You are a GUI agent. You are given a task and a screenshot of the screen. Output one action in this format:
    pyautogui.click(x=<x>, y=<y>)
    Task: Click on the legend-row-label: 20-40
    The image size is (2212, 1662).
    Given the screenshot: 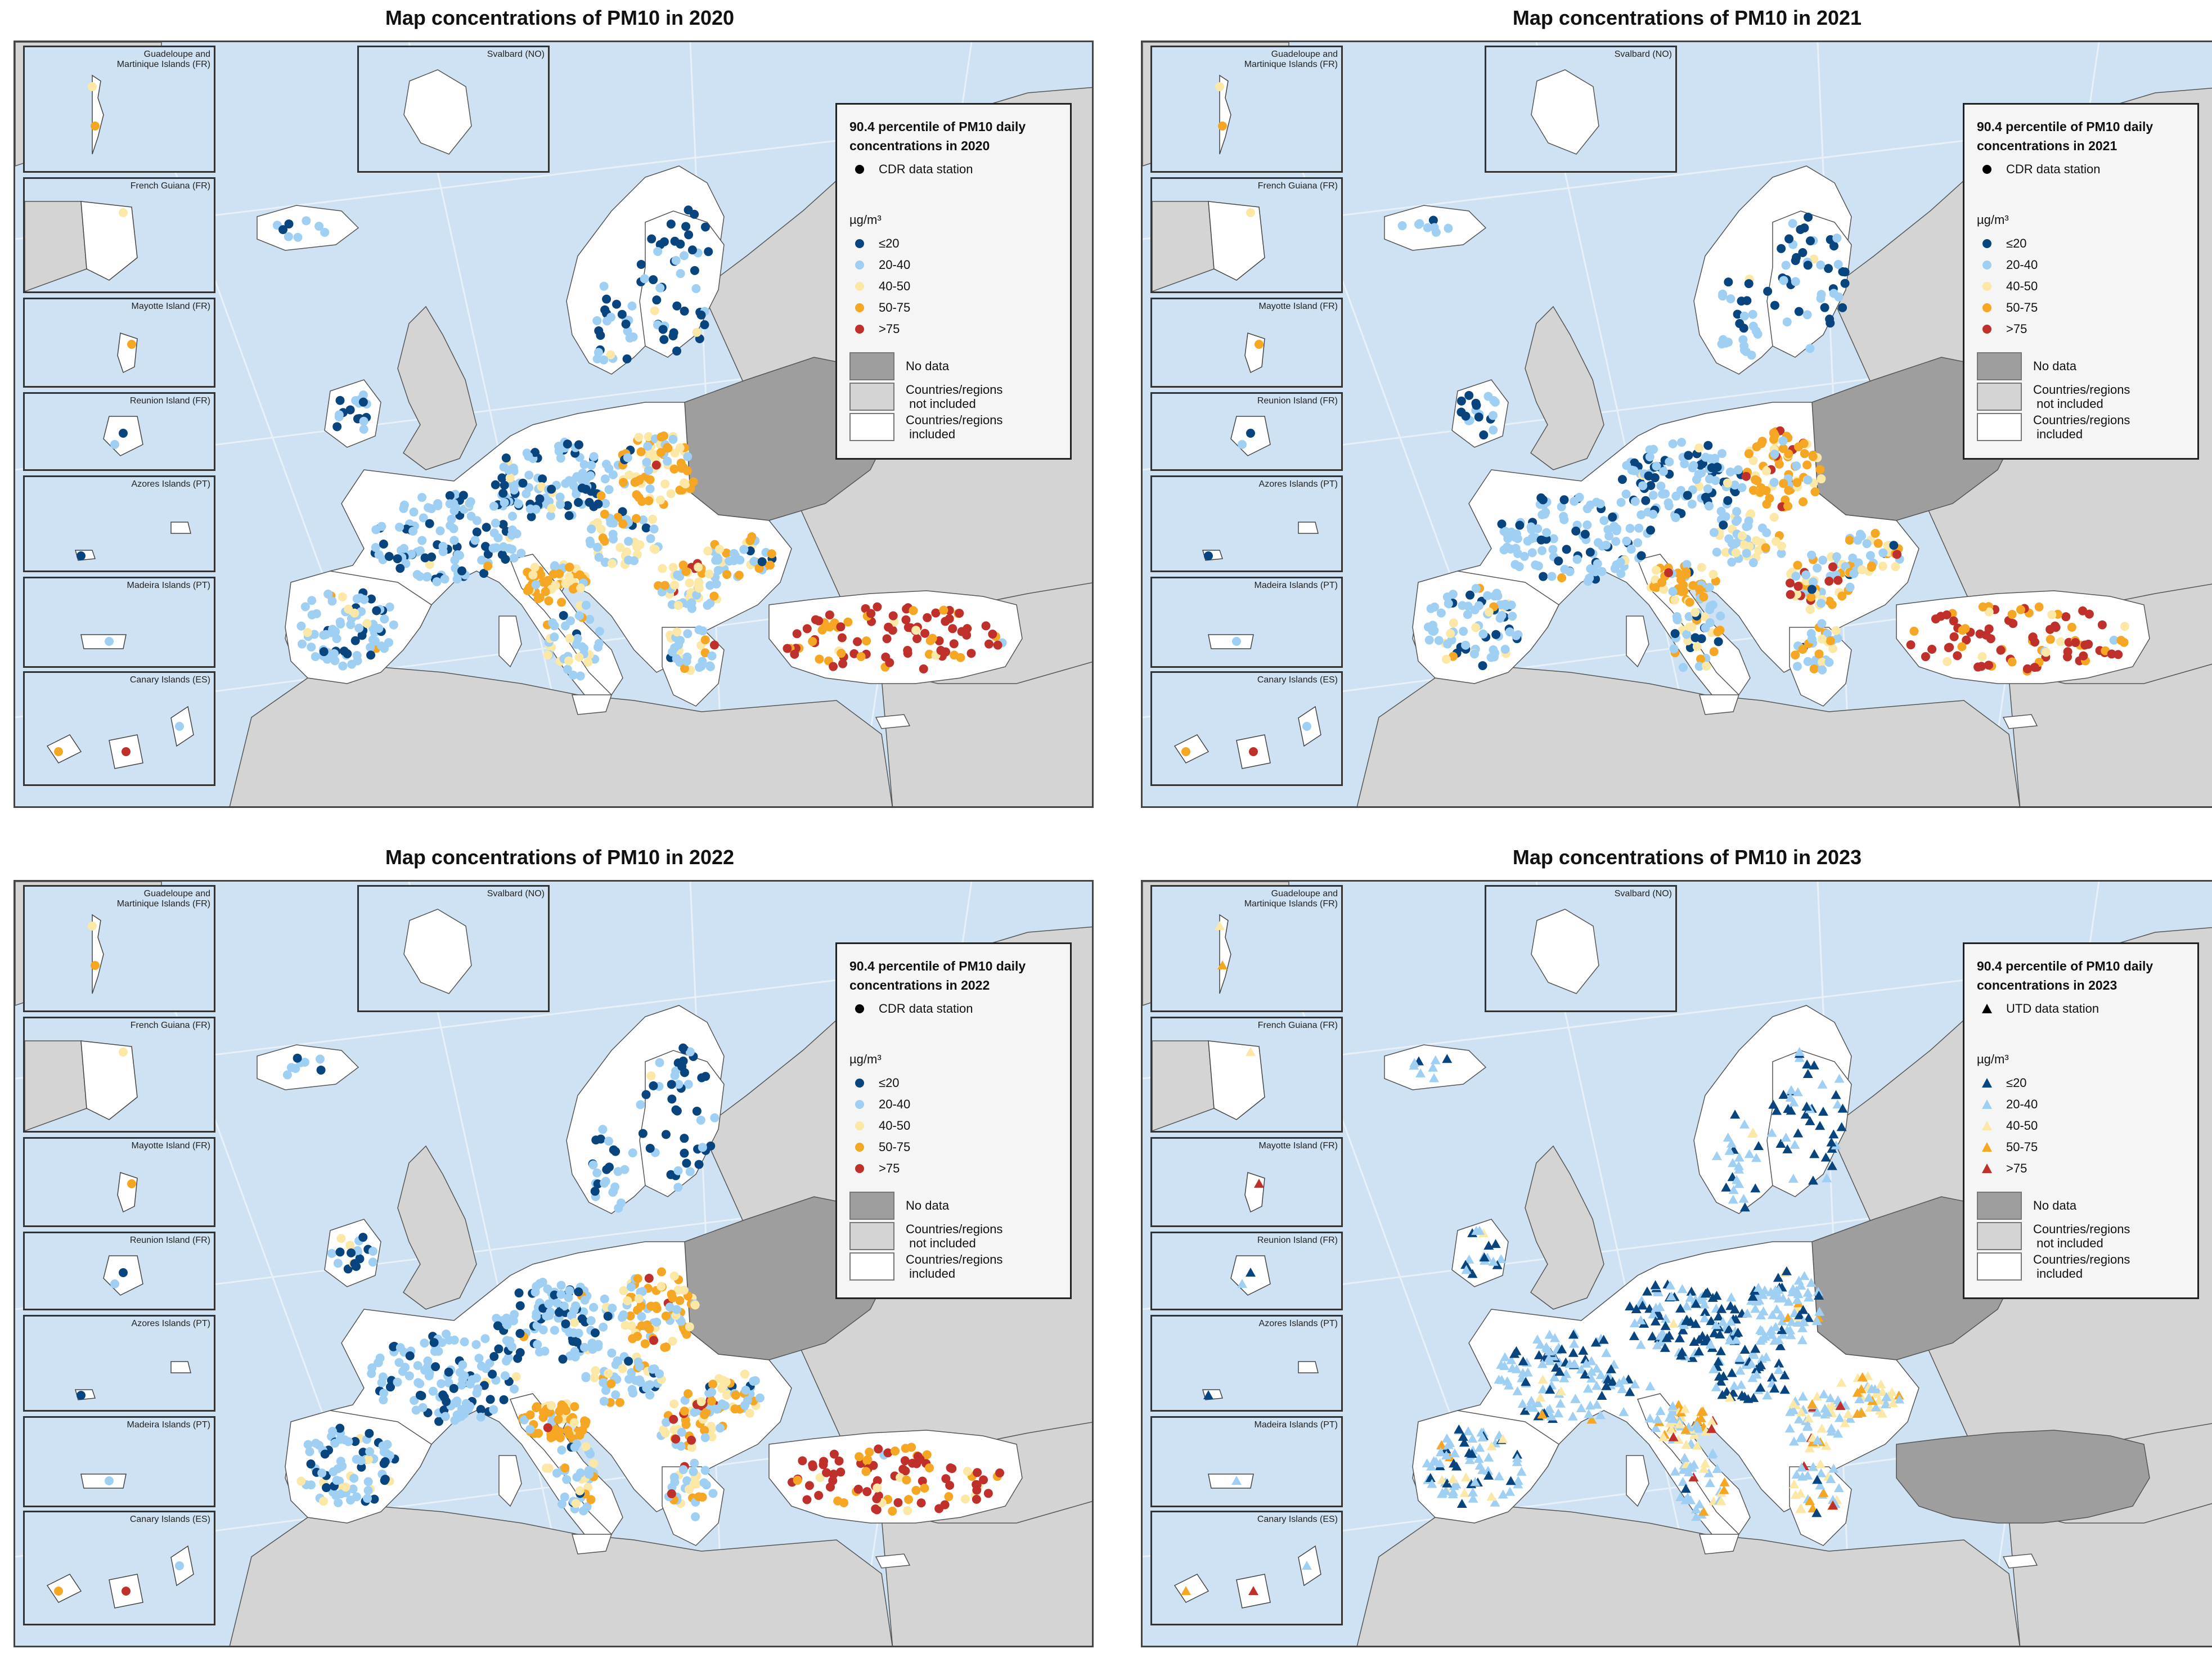 What is the action you would take?
    pyautogui.click(x=895, y=265)
    